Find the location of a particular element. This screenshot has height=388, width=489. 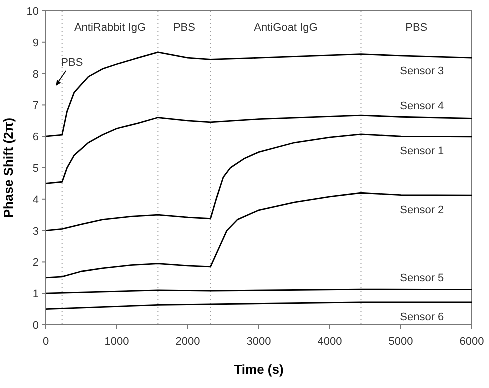

series-label: Sensor 1 is located at coordinates (422, 152).